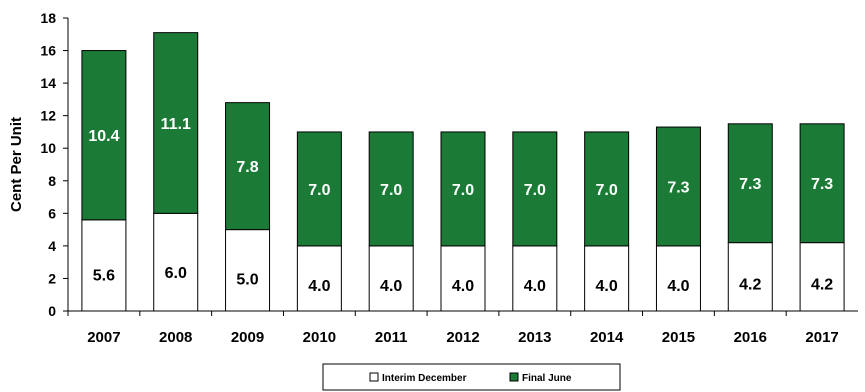  What do you see at coordinates (678, 337) in the screenshot?
I see `x-tick-label: 2015` at bounding box center [678, 337].